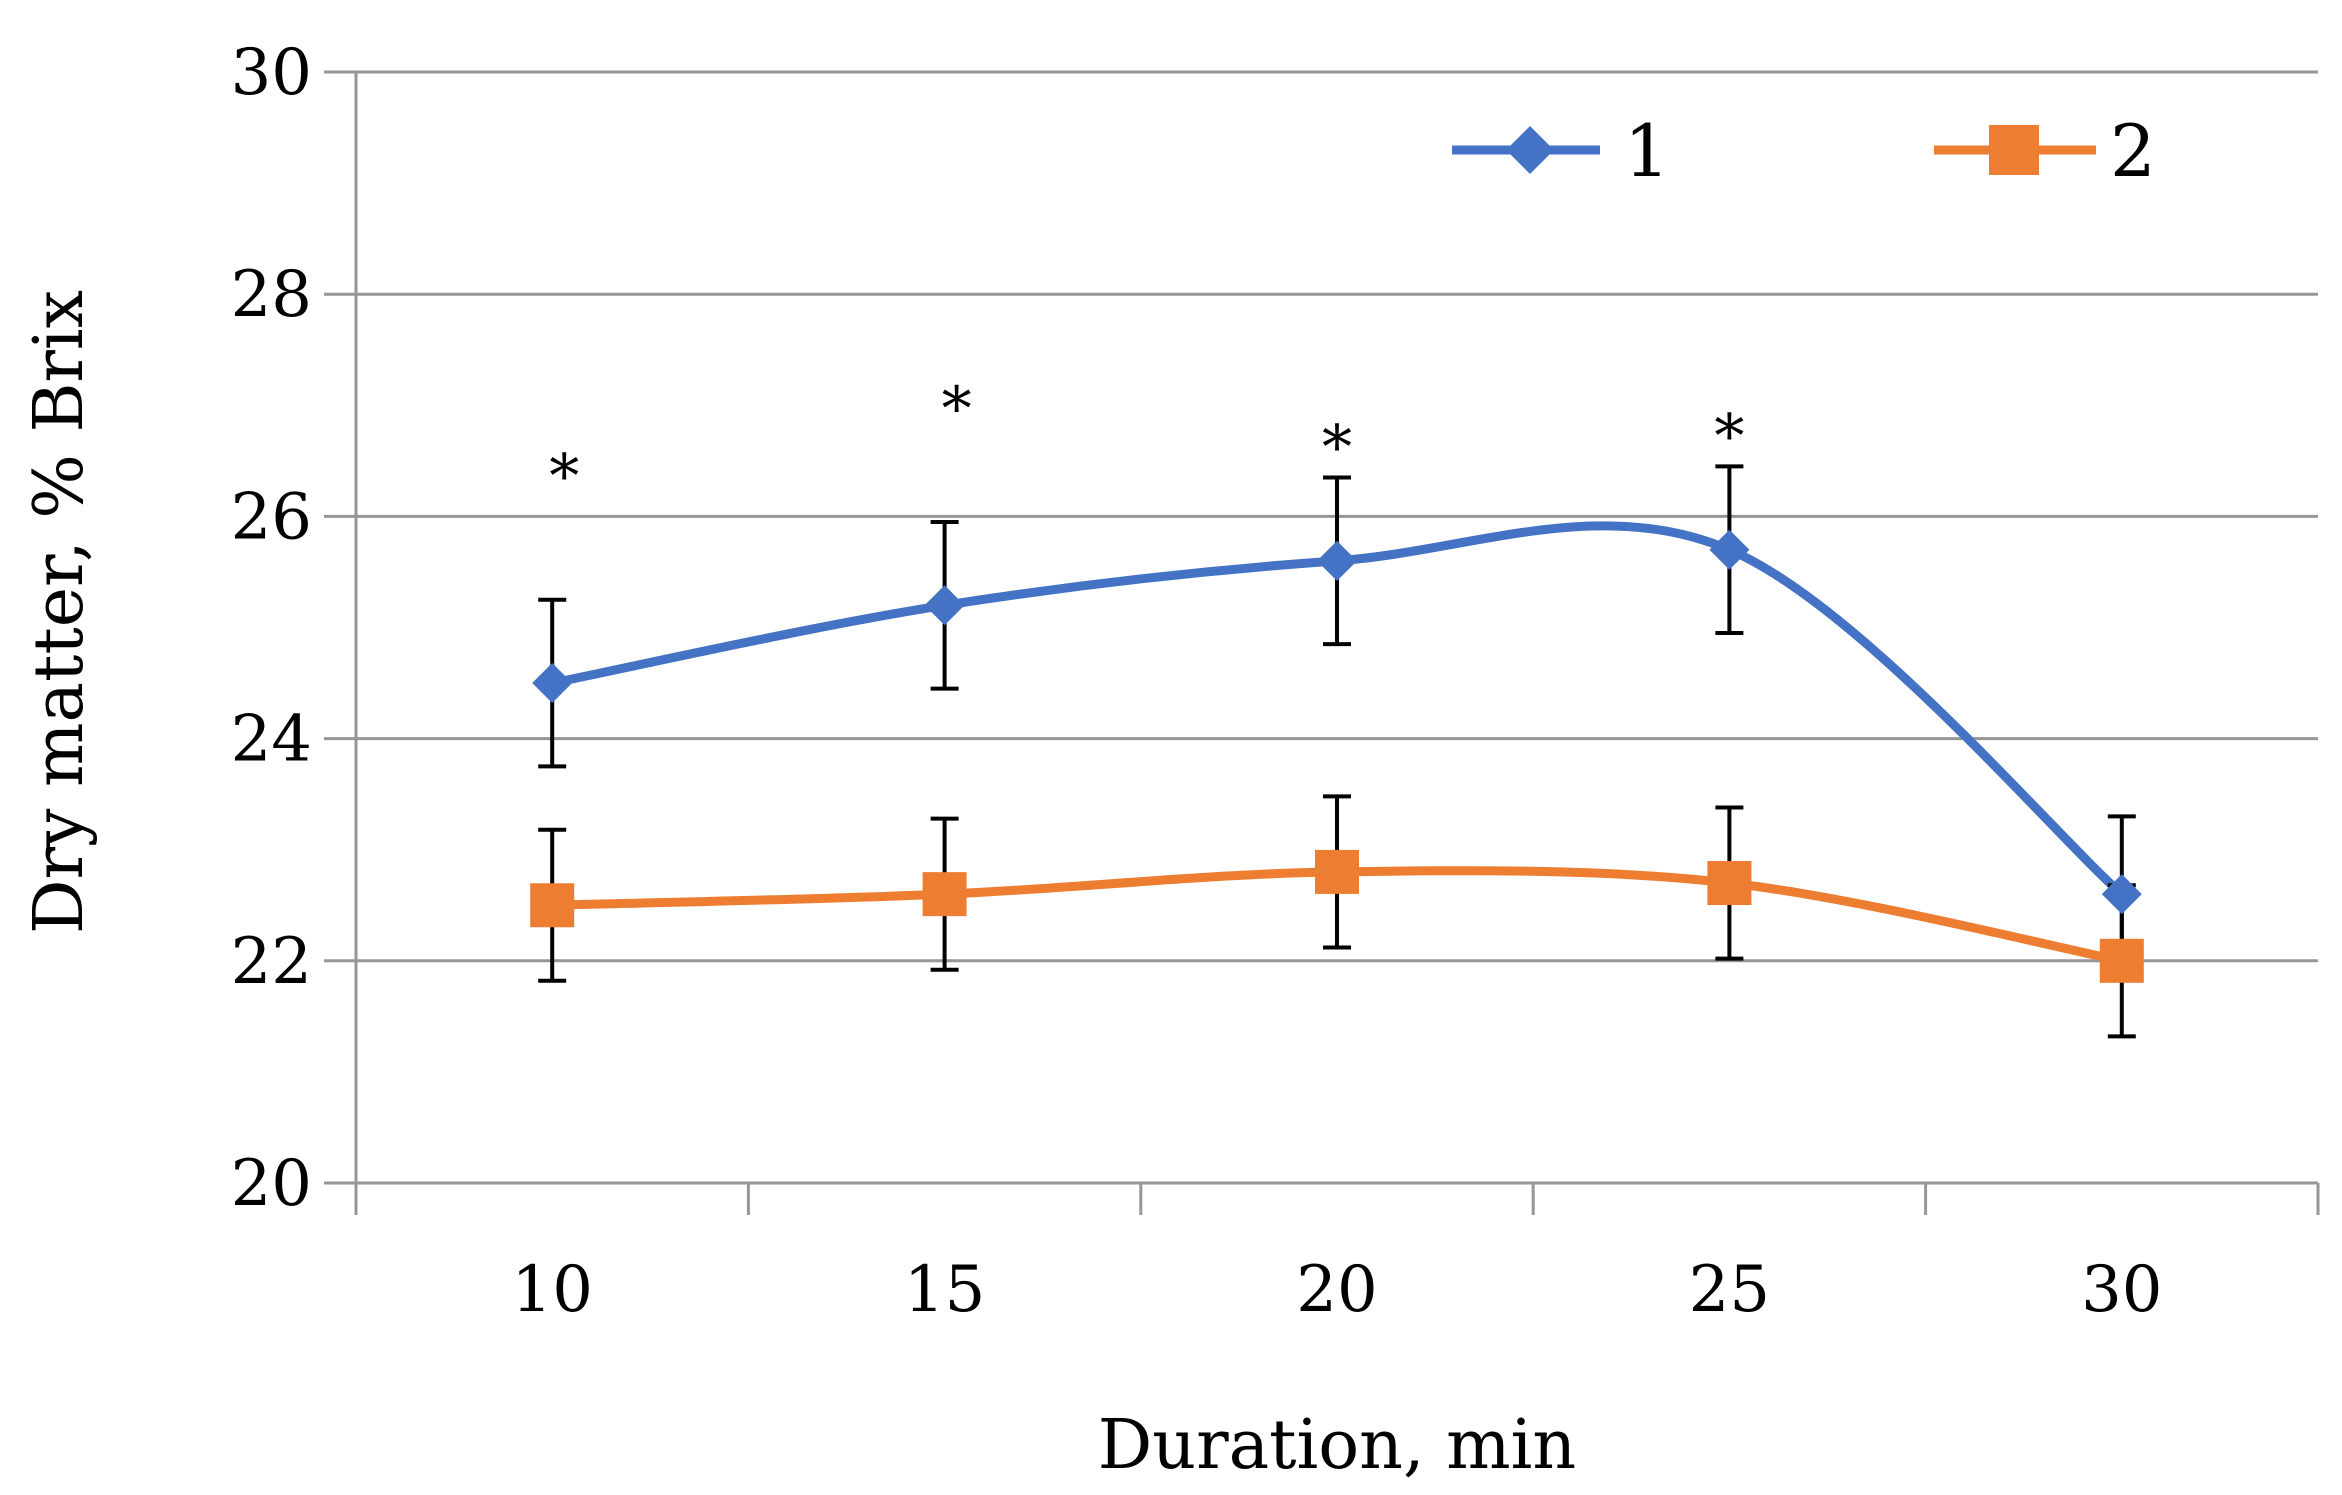  I want to click on y-tick-labels: 20 22 24 26 28 30, so click(271, 628).